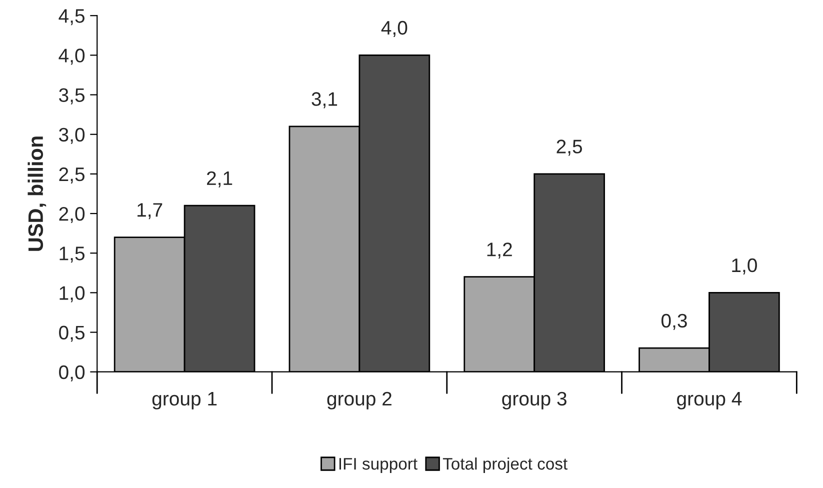 The width and height of the screenshot is (823, 488). I want to click on y-tick-label: 3,0, so click(72, 136).